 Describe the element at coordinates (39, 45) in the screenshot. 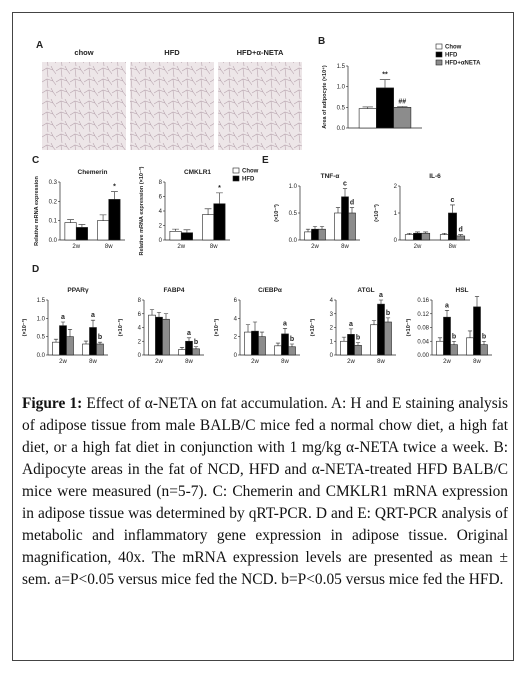

I see `panel-label: A` at that location.